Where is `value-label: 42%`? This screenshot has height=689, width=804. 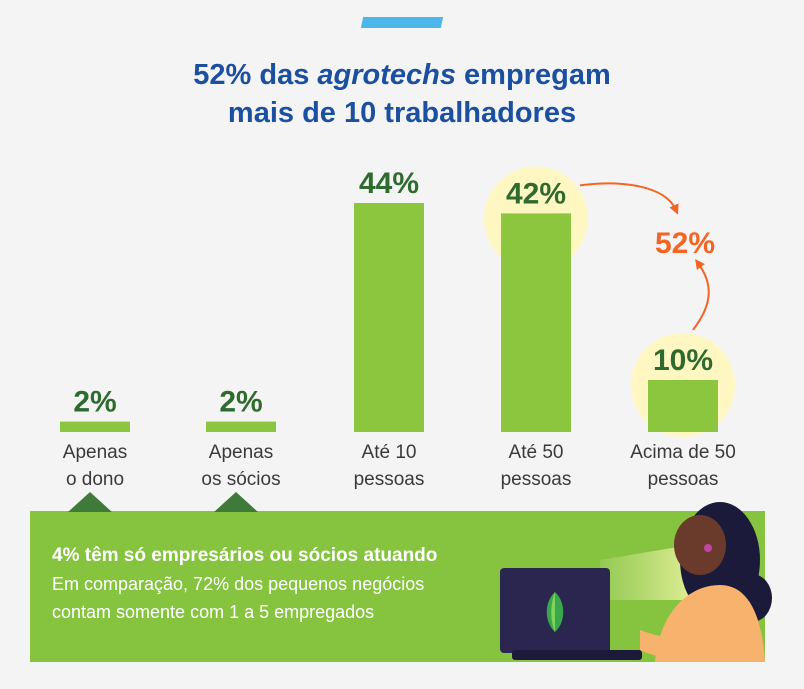
value-label: 42% is located at coordinates (536, 193).